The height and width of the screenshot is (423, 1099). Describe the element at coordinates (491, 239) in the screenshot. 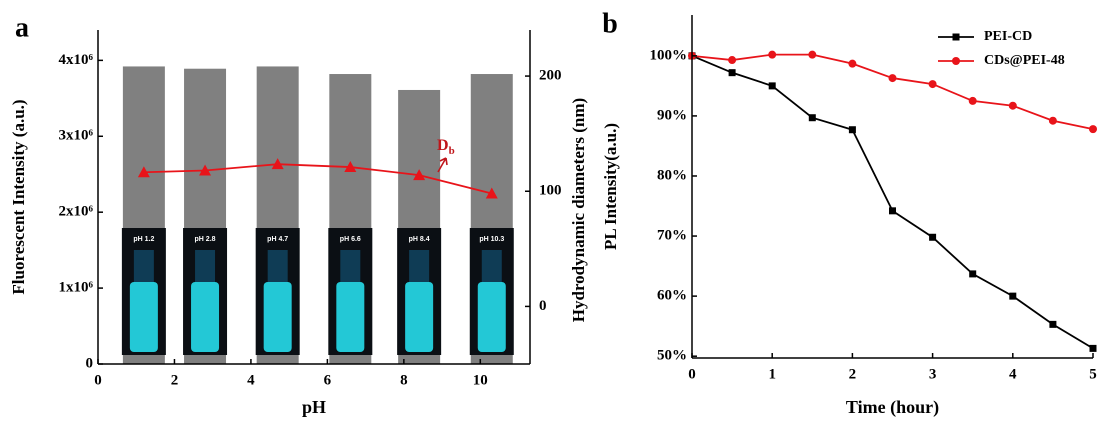

I see `inset-label: pH 10.3` at that location.